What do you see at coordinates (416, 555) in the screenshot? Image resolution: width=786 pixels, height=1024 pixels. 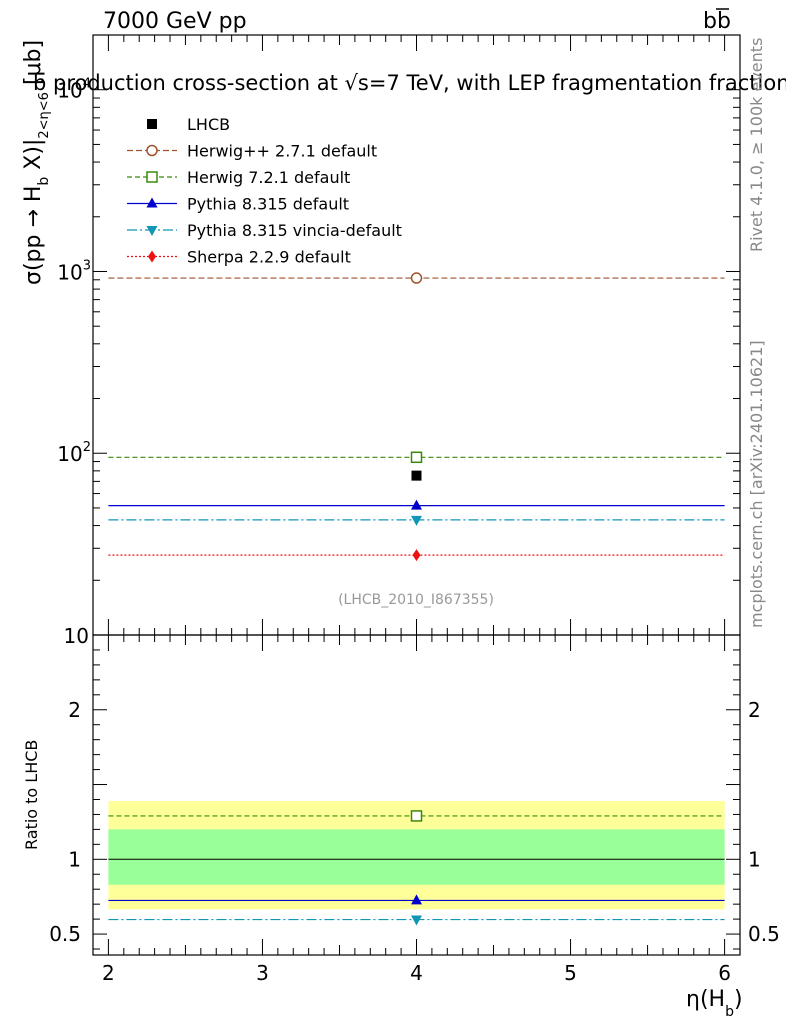 I see `series-marker-sherpa` at bounding box center [416, 555].